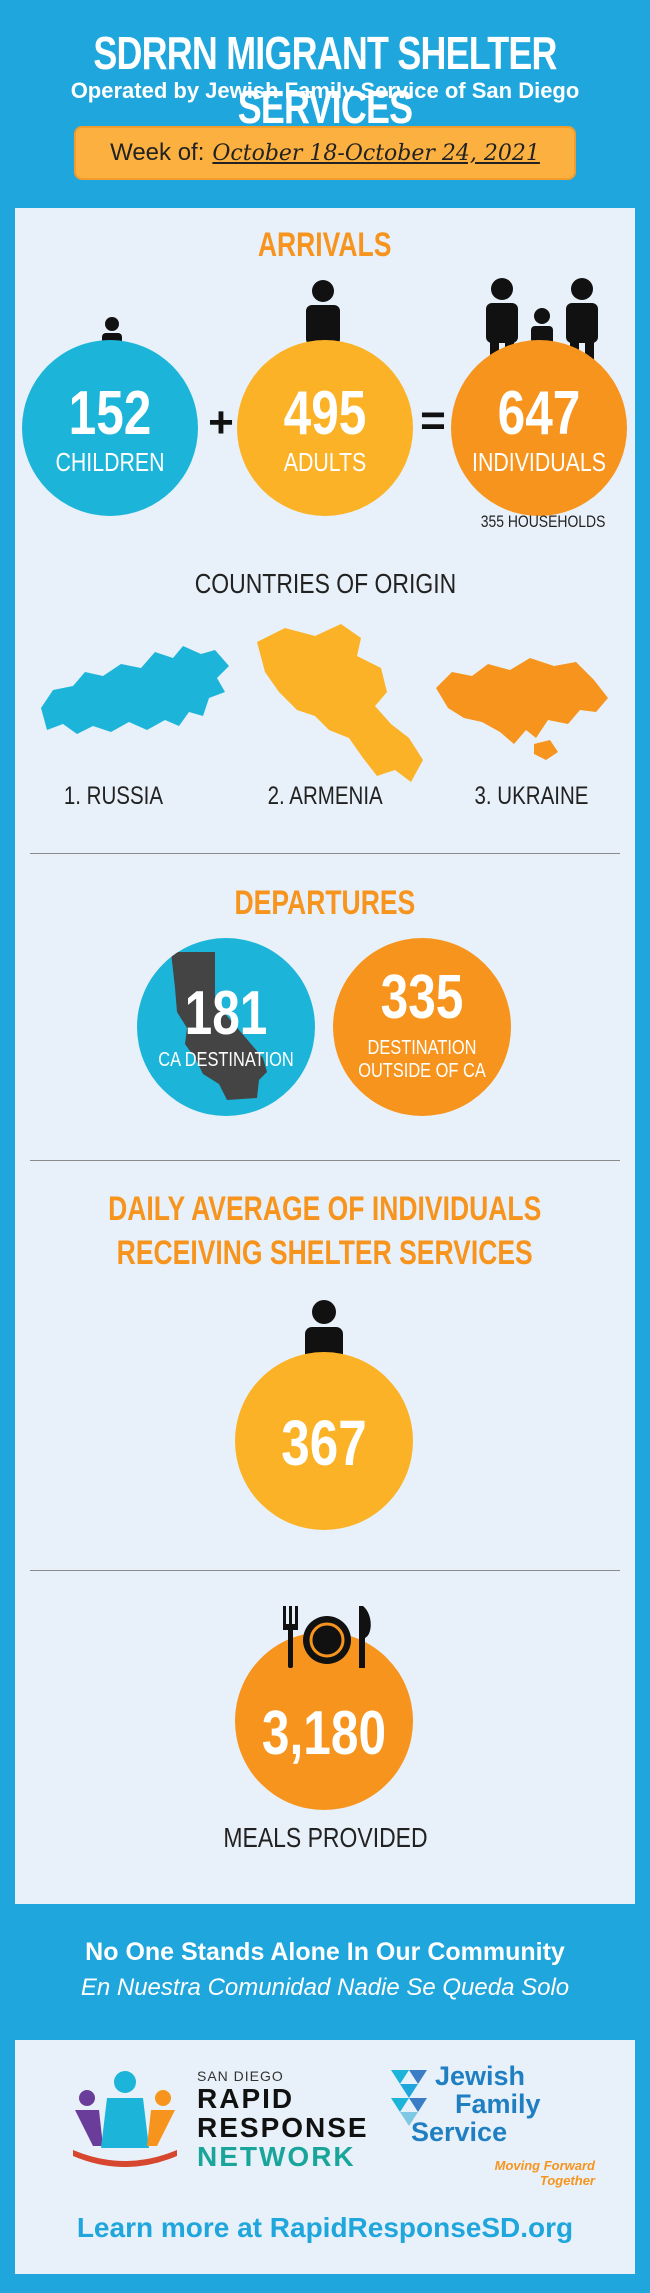 The width and height of the screenshot is (650, 2293). Describe the element at coordinates (283, 2127) in the screenshot. I see `sdrrn-wordmark: RAPID RESPONSE NETWORK` at that location.